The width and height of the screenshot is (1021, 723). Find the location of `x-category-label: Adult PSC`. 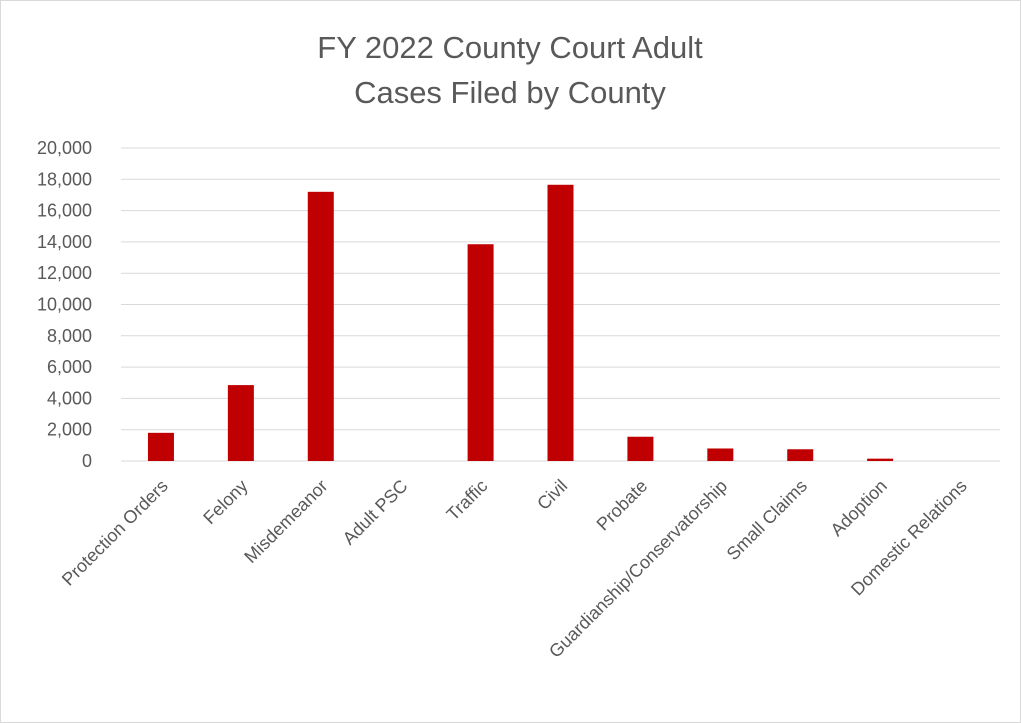

x-category-label: Adult PSC is located at coordinates (375, 512).